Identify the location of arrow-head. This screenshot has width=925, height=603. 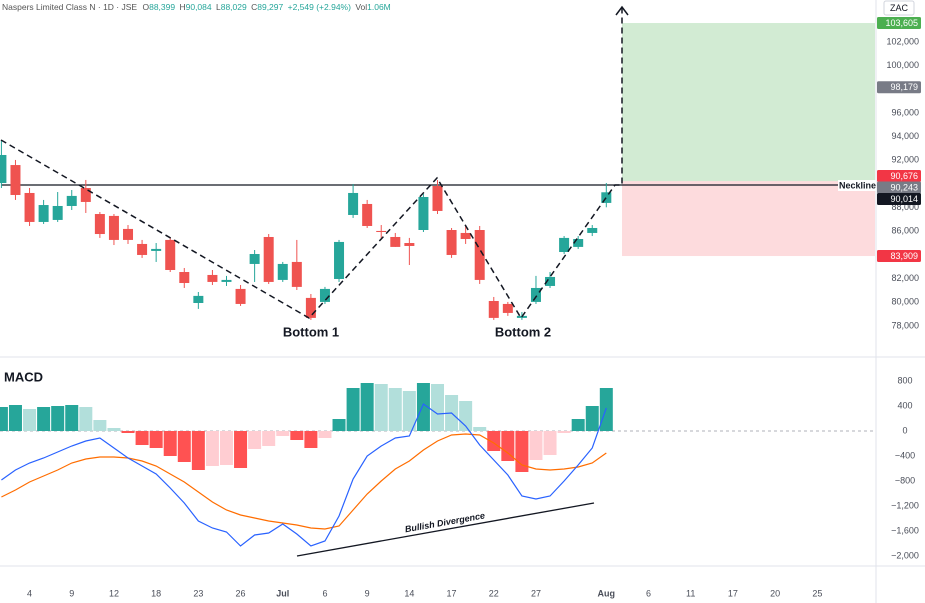
(622, 10).